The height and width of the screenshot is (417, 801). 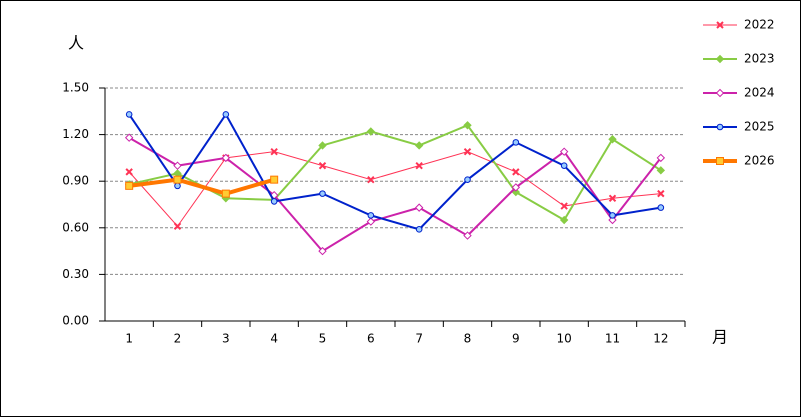 What do you see at coordinates (226, 339) in the screenshot?
I see `x-tick-label: 3` at bounding box center [226, 339].